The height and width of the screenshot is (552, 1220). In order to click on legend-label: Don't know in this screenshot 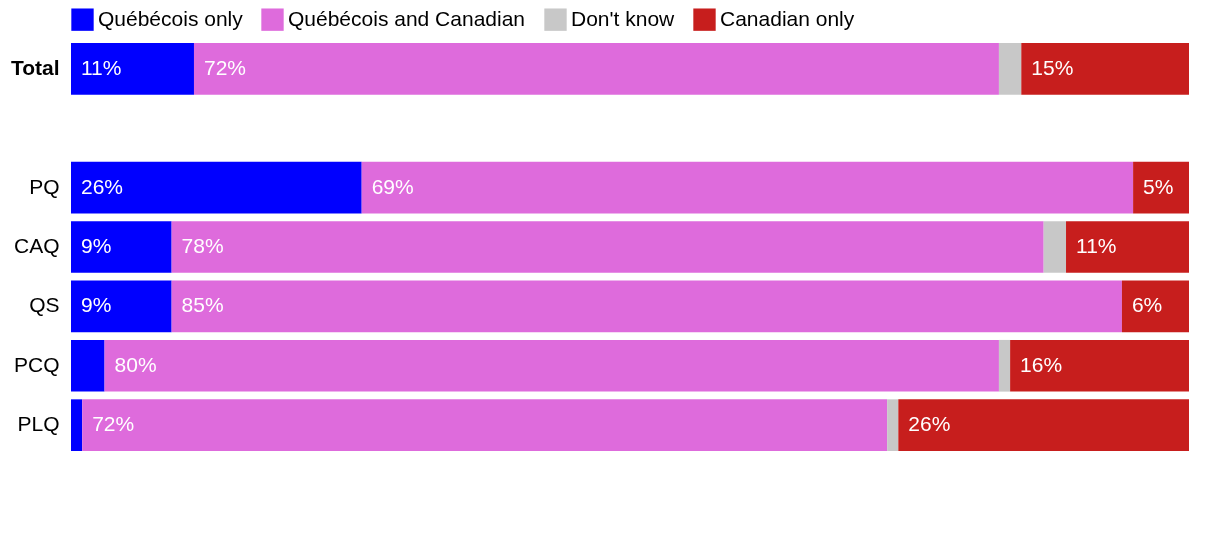, I will do `click(623, 18)`.